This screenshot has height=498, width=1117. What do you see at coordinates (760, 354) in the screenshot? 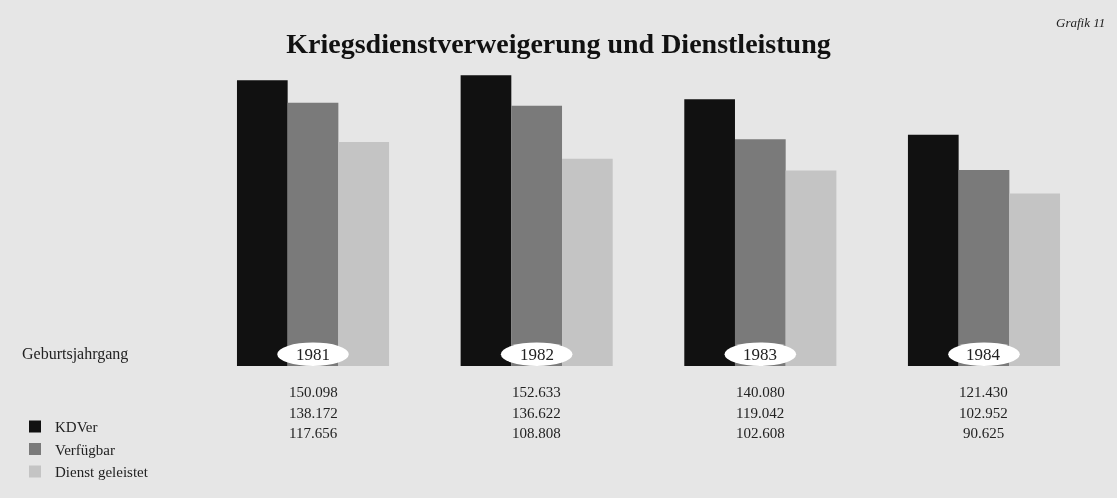
I see `x-tick-label: 1983` at bounding box center [760, 354].